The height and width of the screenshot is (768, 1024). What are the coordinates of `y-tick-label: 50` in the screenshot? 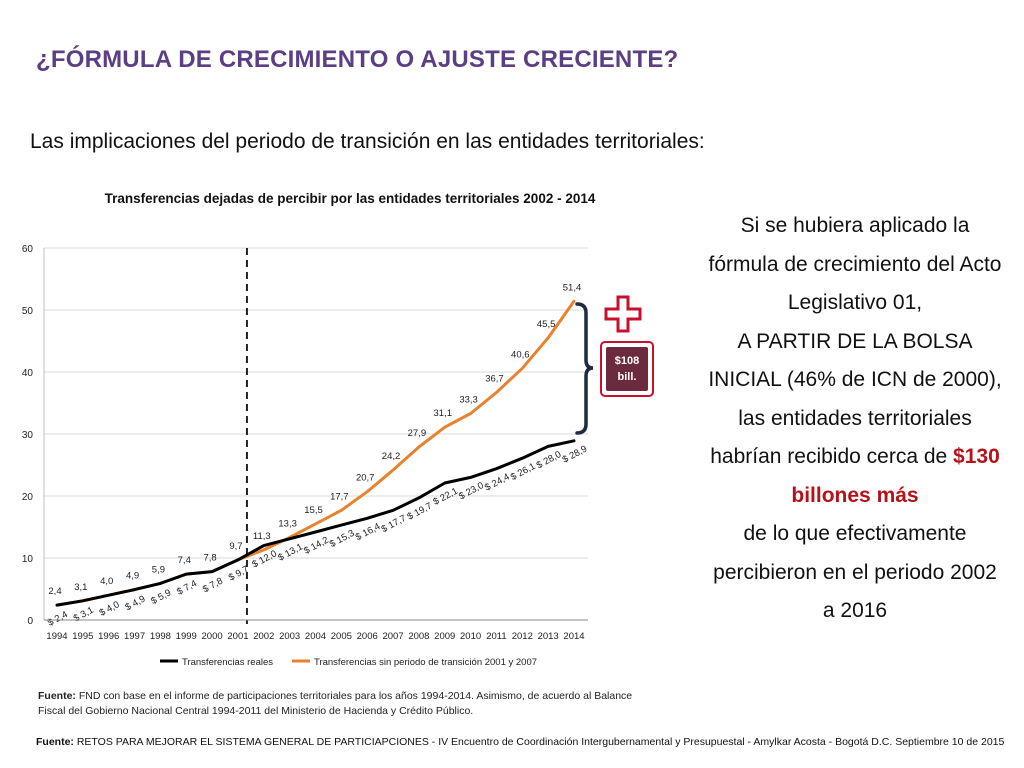 It's located at (28, 311).